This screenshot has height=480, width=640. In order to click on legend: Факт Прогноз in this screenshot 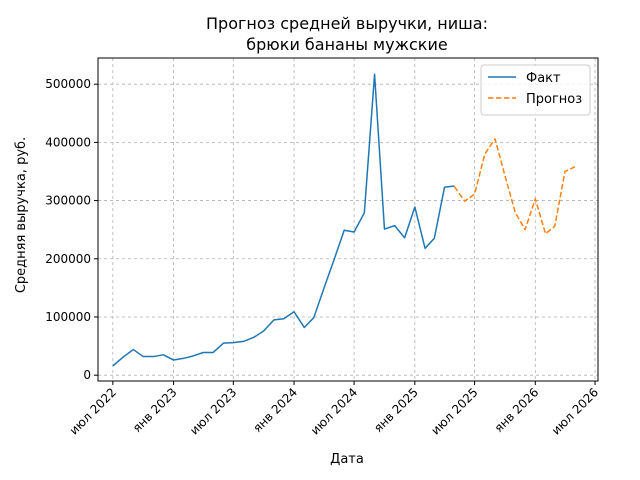, I will do `click(535, 90)`.